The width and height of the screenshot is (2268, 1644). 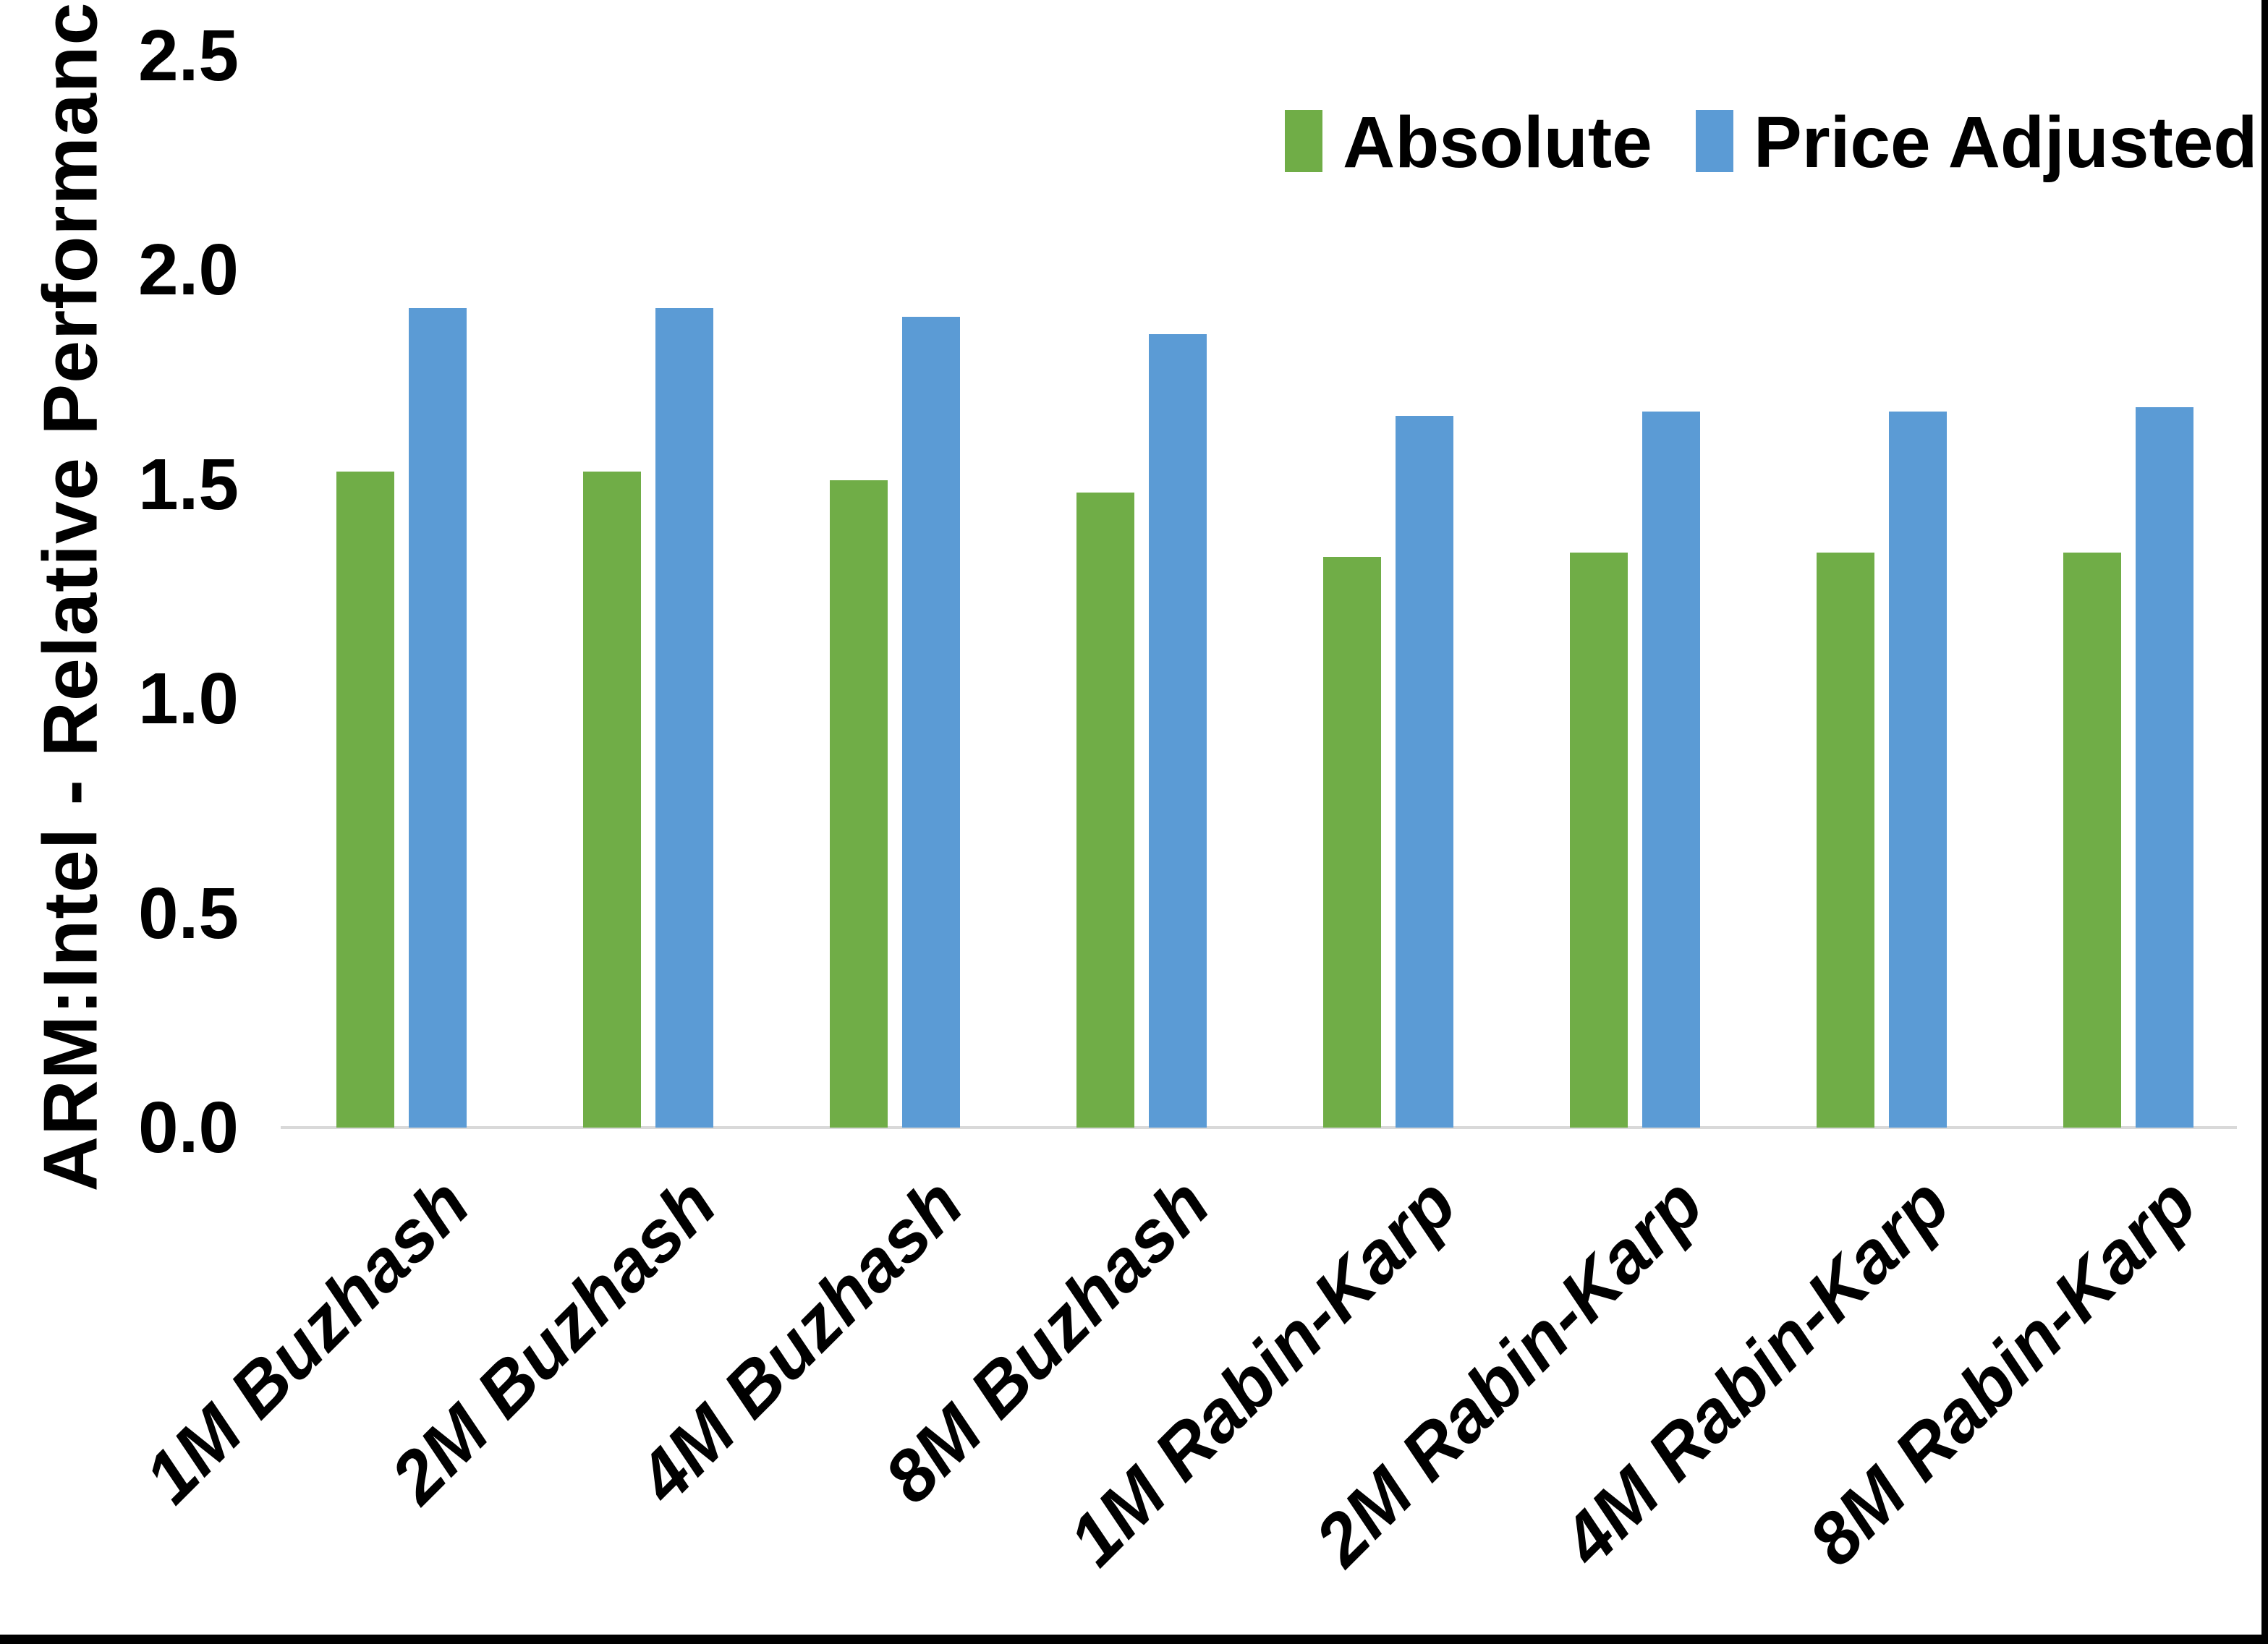 I want to click on y-tick-label-2-5: 2.5, so click(x=188, y=55).